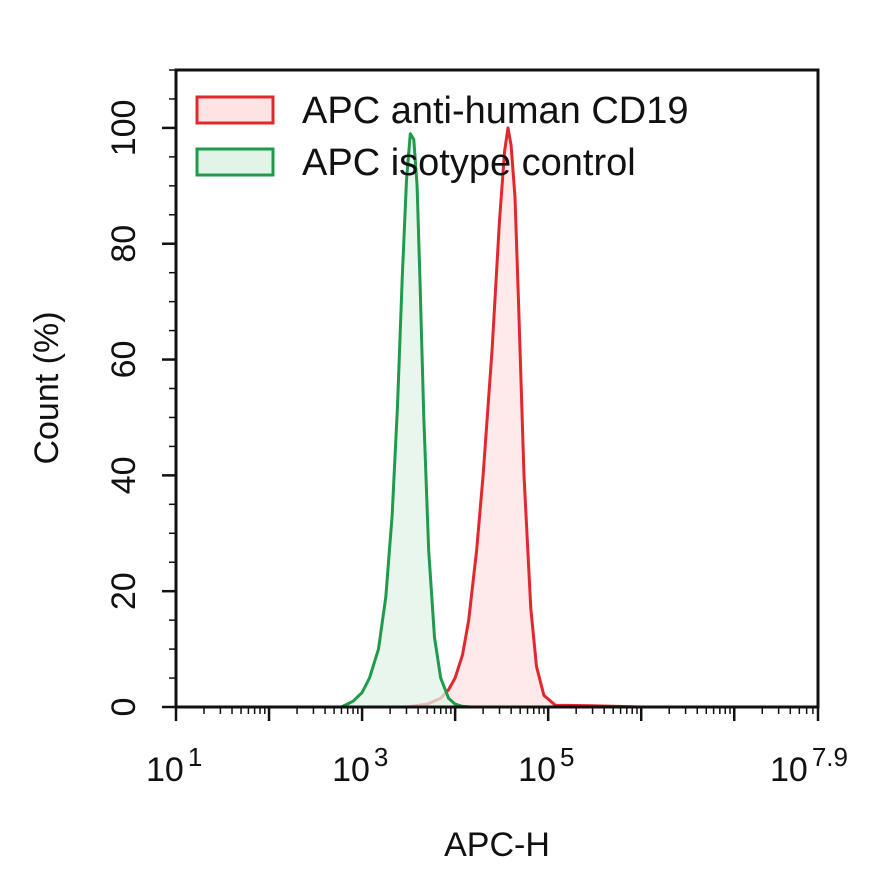  What do you see at coordinates (469, 163) in the screenshot?
I see `legend-label-1: APC isotype control` at bounding box center [469, 163].